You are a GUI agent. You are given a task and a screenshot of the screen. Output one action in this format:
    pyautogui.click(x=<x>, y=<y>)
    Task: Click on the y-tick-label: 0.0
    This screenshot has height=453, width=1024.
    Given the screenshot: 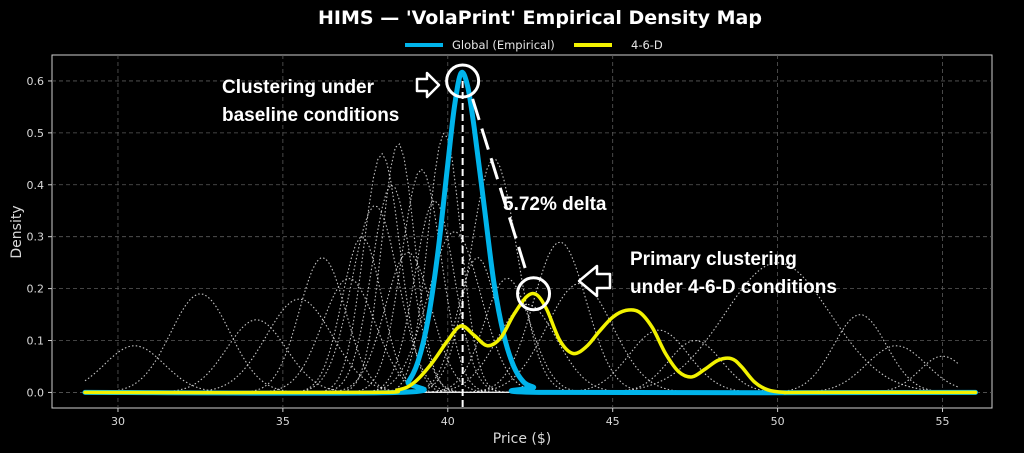 What is the action you would take?
    pyautogui.click(x=36, y=392)
    